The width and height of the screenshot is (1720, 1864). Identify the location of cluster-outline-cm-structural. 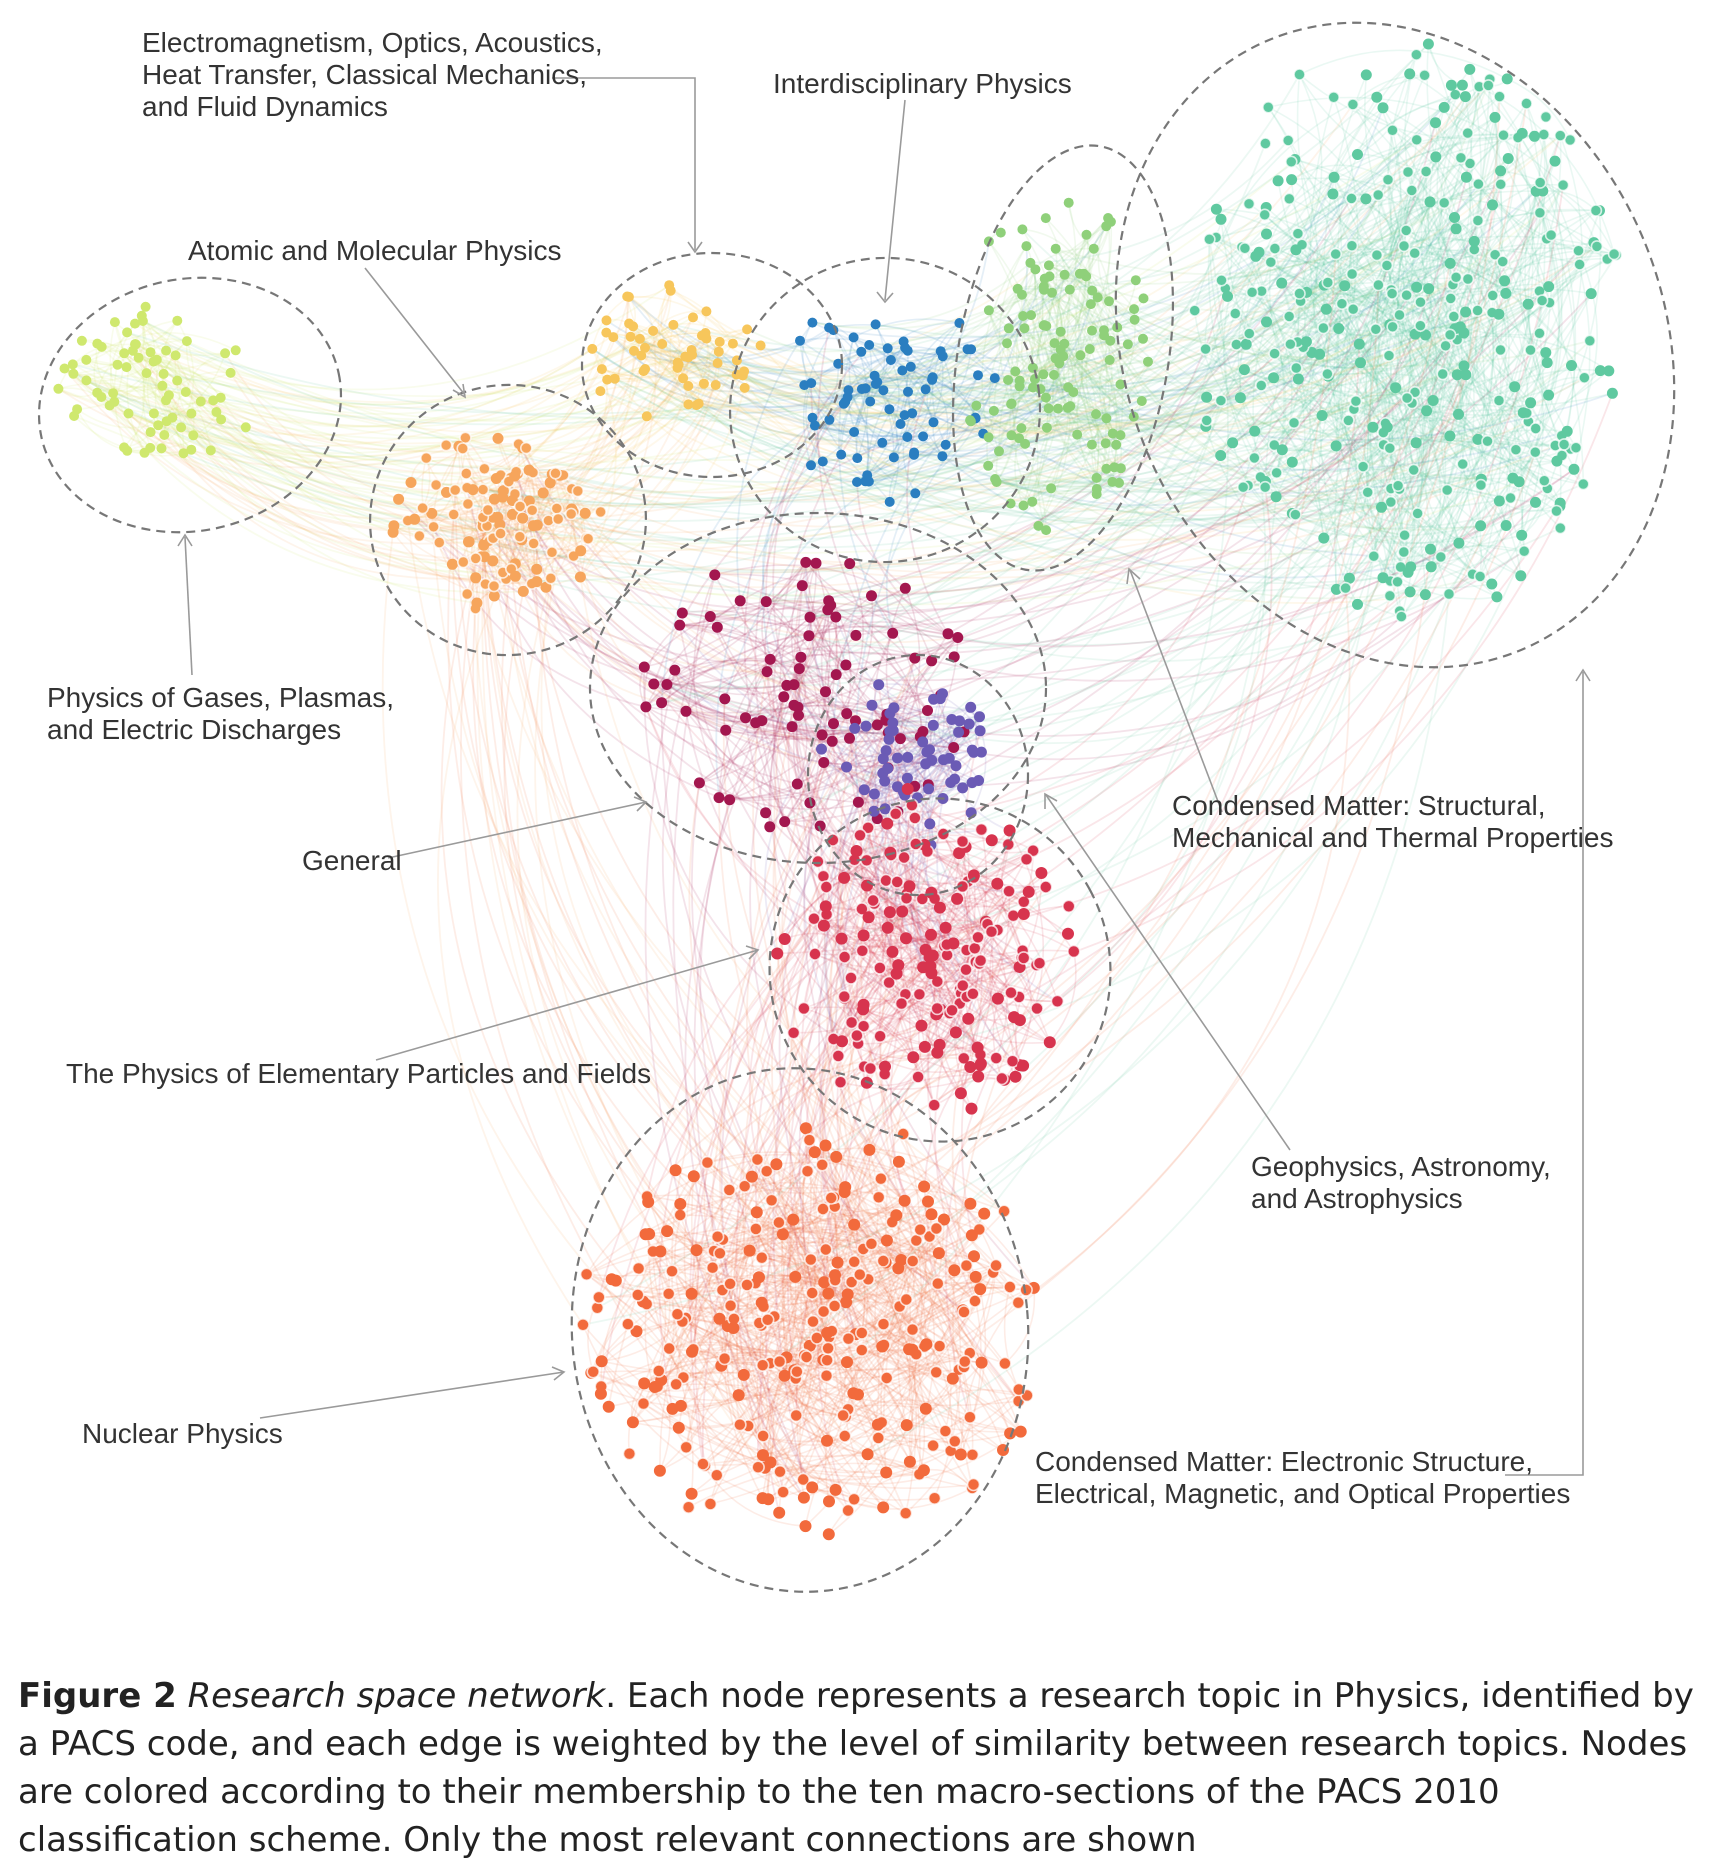
(1063, 358).